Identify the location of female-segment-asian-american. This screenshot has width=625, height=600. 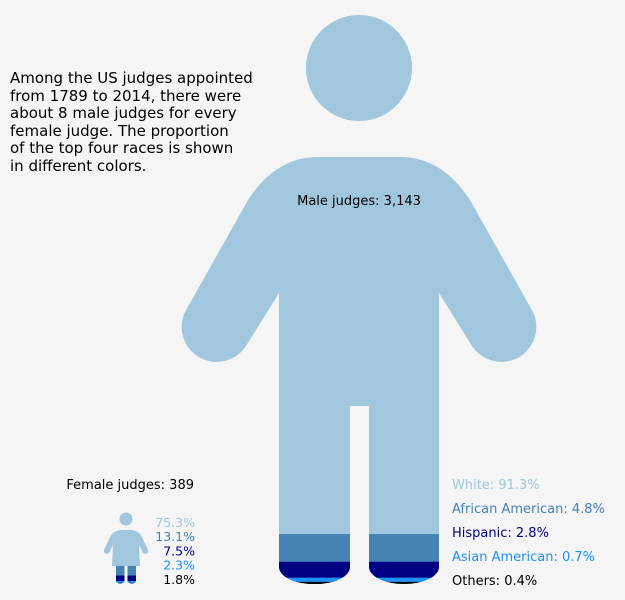
(126, 582).